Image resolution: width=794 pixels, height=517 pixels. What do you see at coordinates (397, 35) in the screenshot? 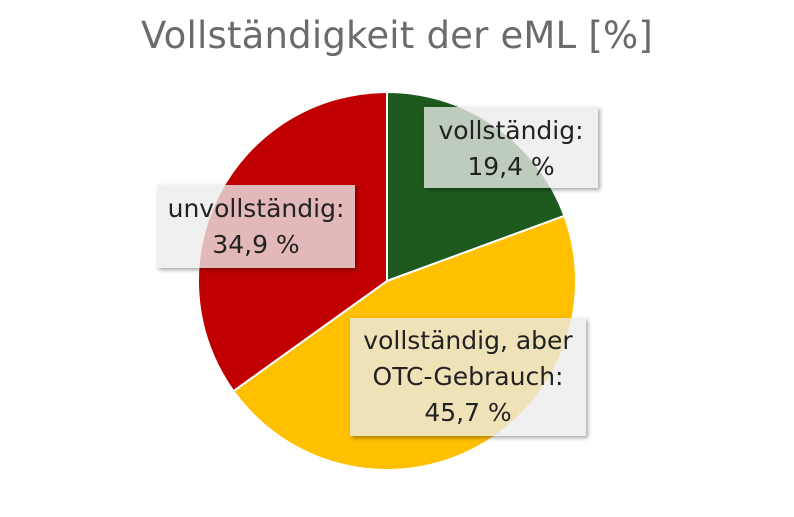
I see `chart-title: Vollständigkeit der eML [%]` at bounding box center [397, 35].